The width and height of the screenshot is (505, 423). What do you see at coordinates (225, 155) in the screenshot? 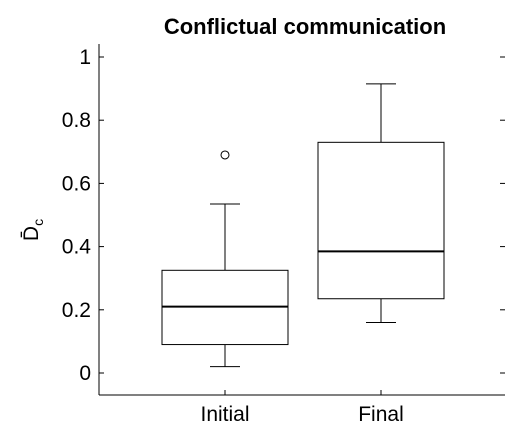
I see `outlier-point` at bounding box center [225, 155].